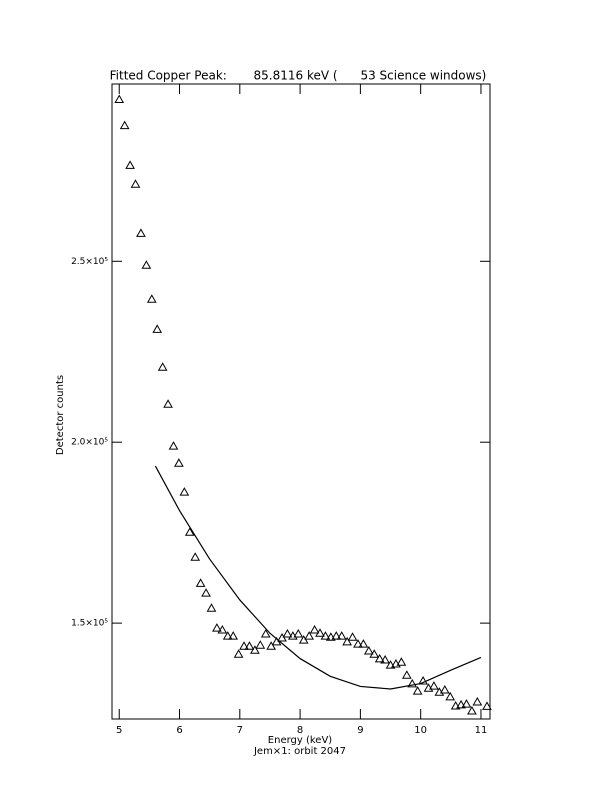 Image resolution: width=612 pixels, height=792 pixels. What do you see at coordinates (89, 443) in the screenshot?
I see `y-tick-label: 2.0×10⁵` at bounding box center [89, 443].